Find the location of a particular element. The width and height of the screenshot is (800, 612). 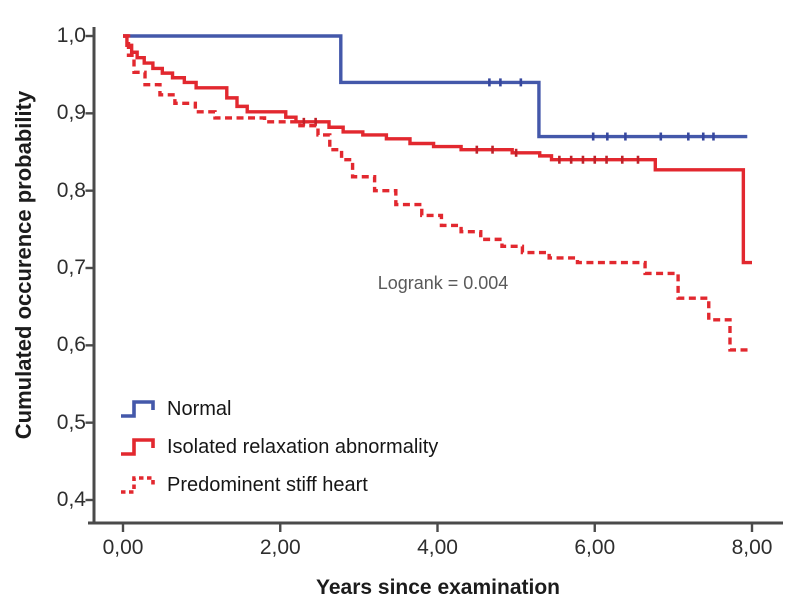

y-tick-label: 0,4 is located at coordinates (71, 499).